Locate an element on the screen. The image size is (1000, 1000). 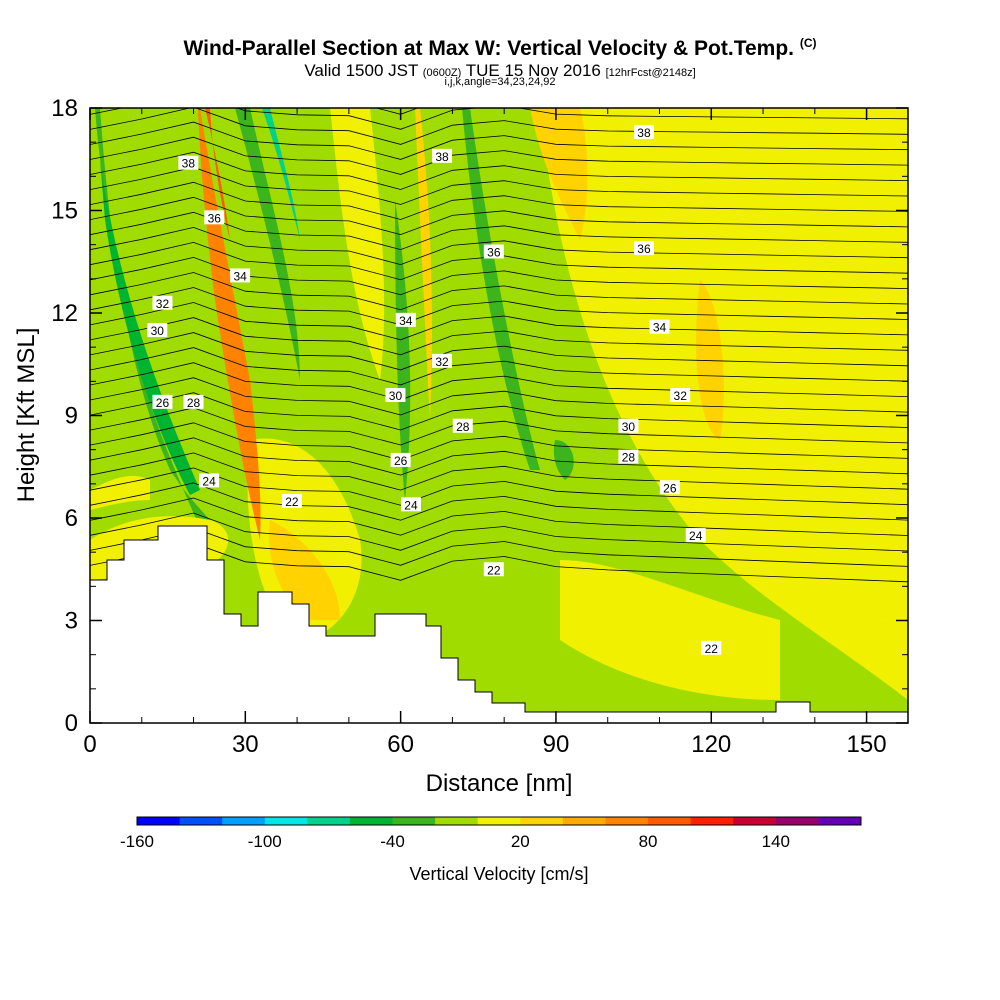
y-tick-label: 0 is located at coordinates (71, 723).